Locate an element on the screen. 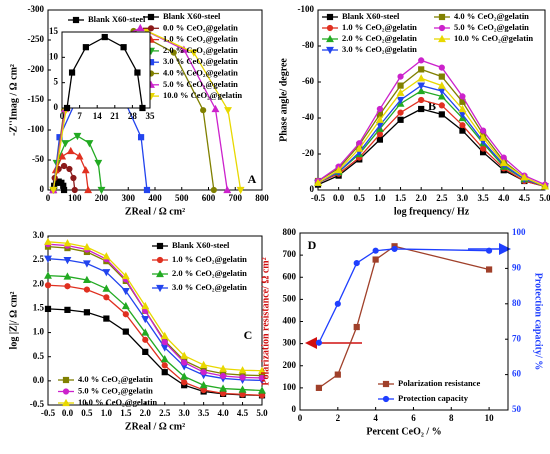 Image resolution: width=550 pixels, height=454 pixels. y-tick-label: 100 is located at coordinates (290, 387).